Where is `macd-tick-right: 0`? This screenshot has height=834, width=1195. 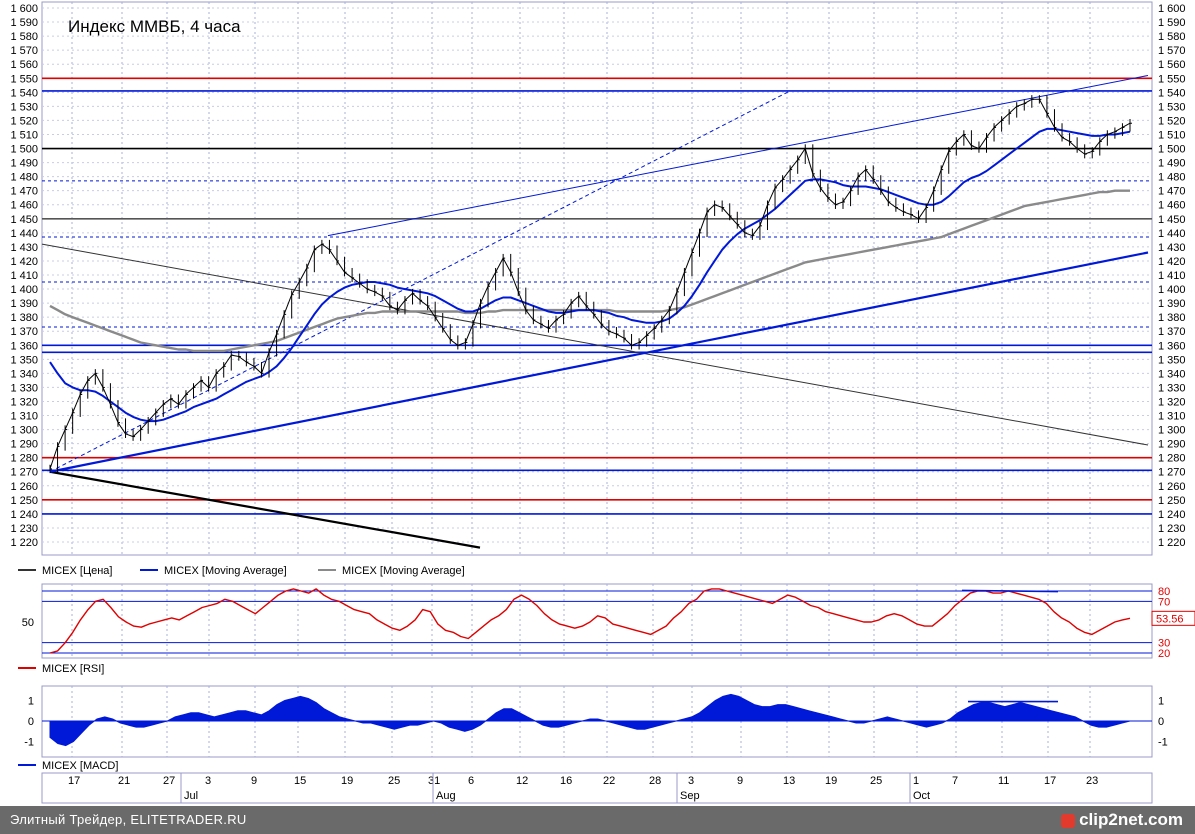 macd-tick-right: 0 is located at coordinates (1161, 722).